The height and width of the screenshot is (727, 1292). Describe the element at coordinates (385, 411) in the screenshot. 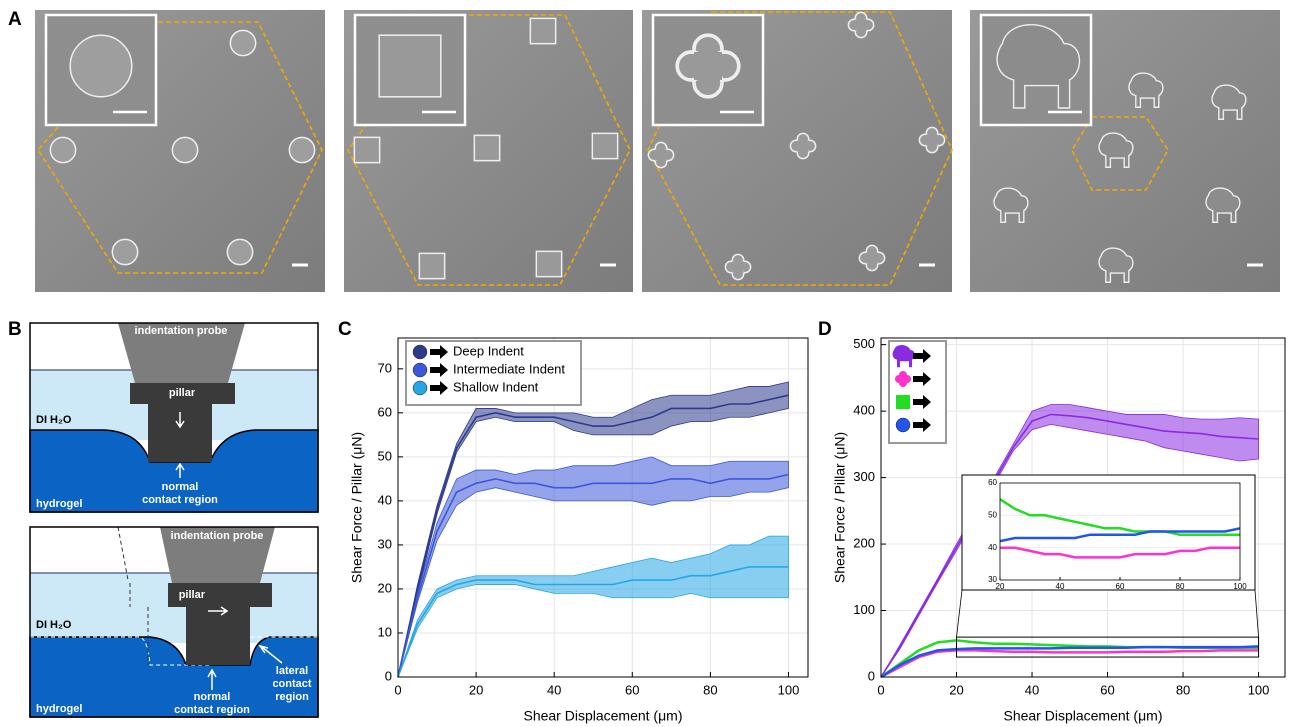

I see `y-tick-label: 60` at that location.